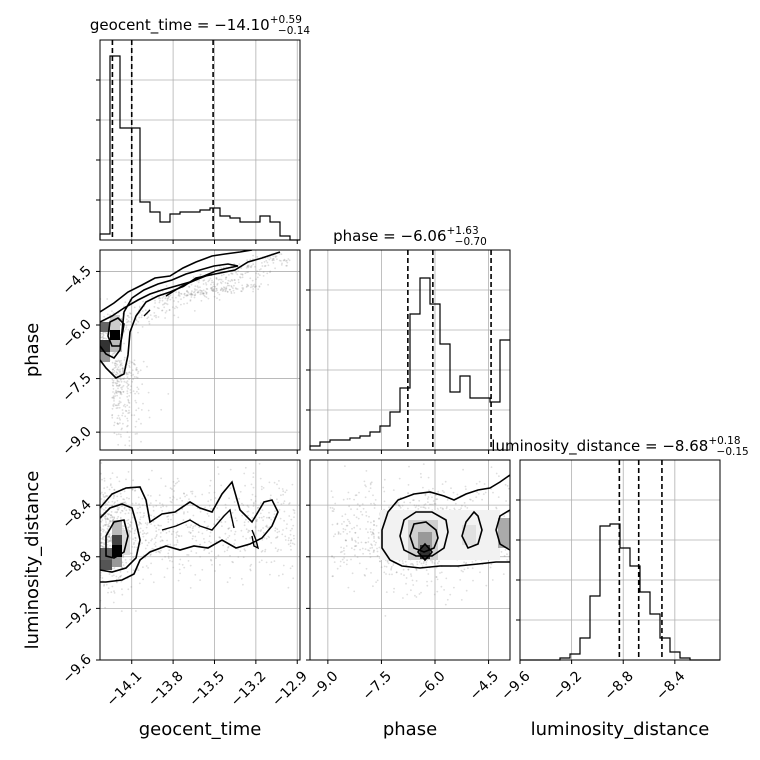  What do you see at coordinates (76, 280) in the screenshot?
I see `y-tick-label: −4.5` at bounding box center [76, 280].